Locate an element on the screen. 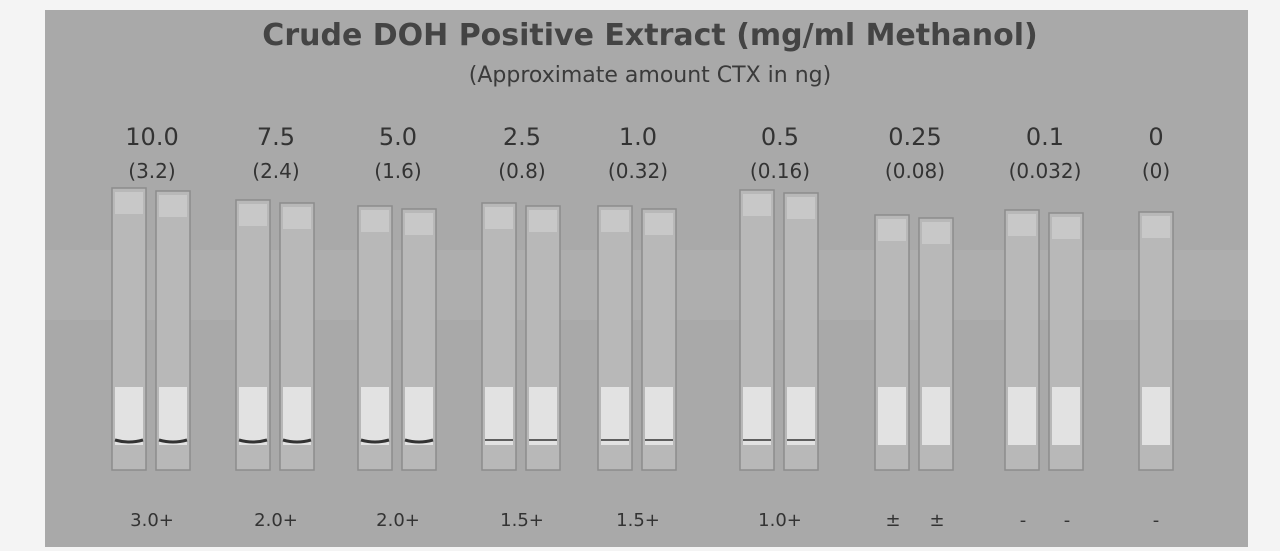 The image size is (1280, 551). ctx-label: (0) is located at coordinates (1156, 171).